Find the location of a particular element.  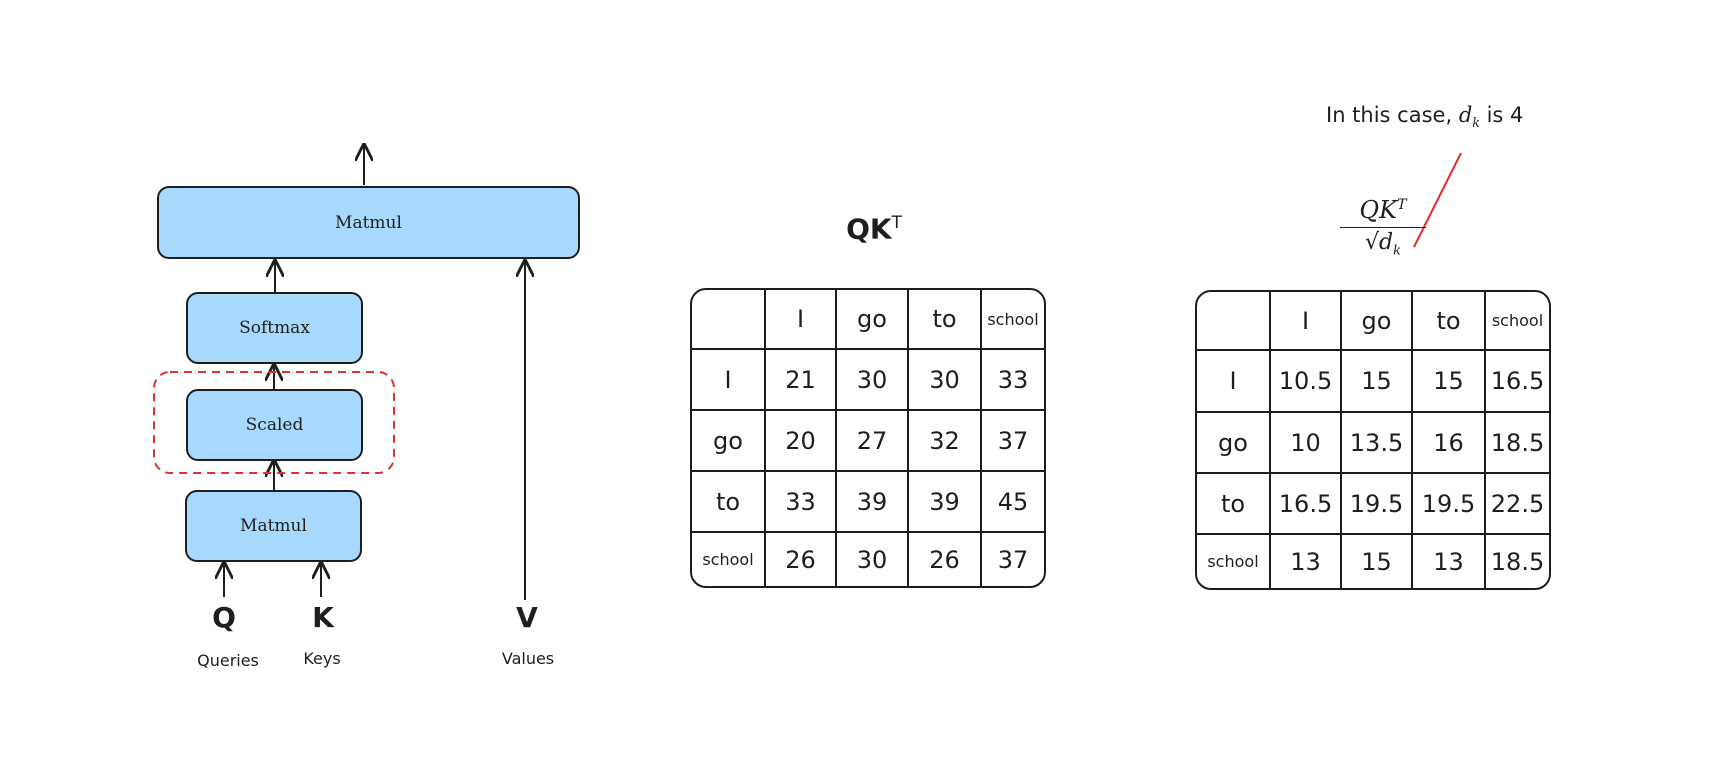

qk-row-label: to is located at coordinates (729, 501).